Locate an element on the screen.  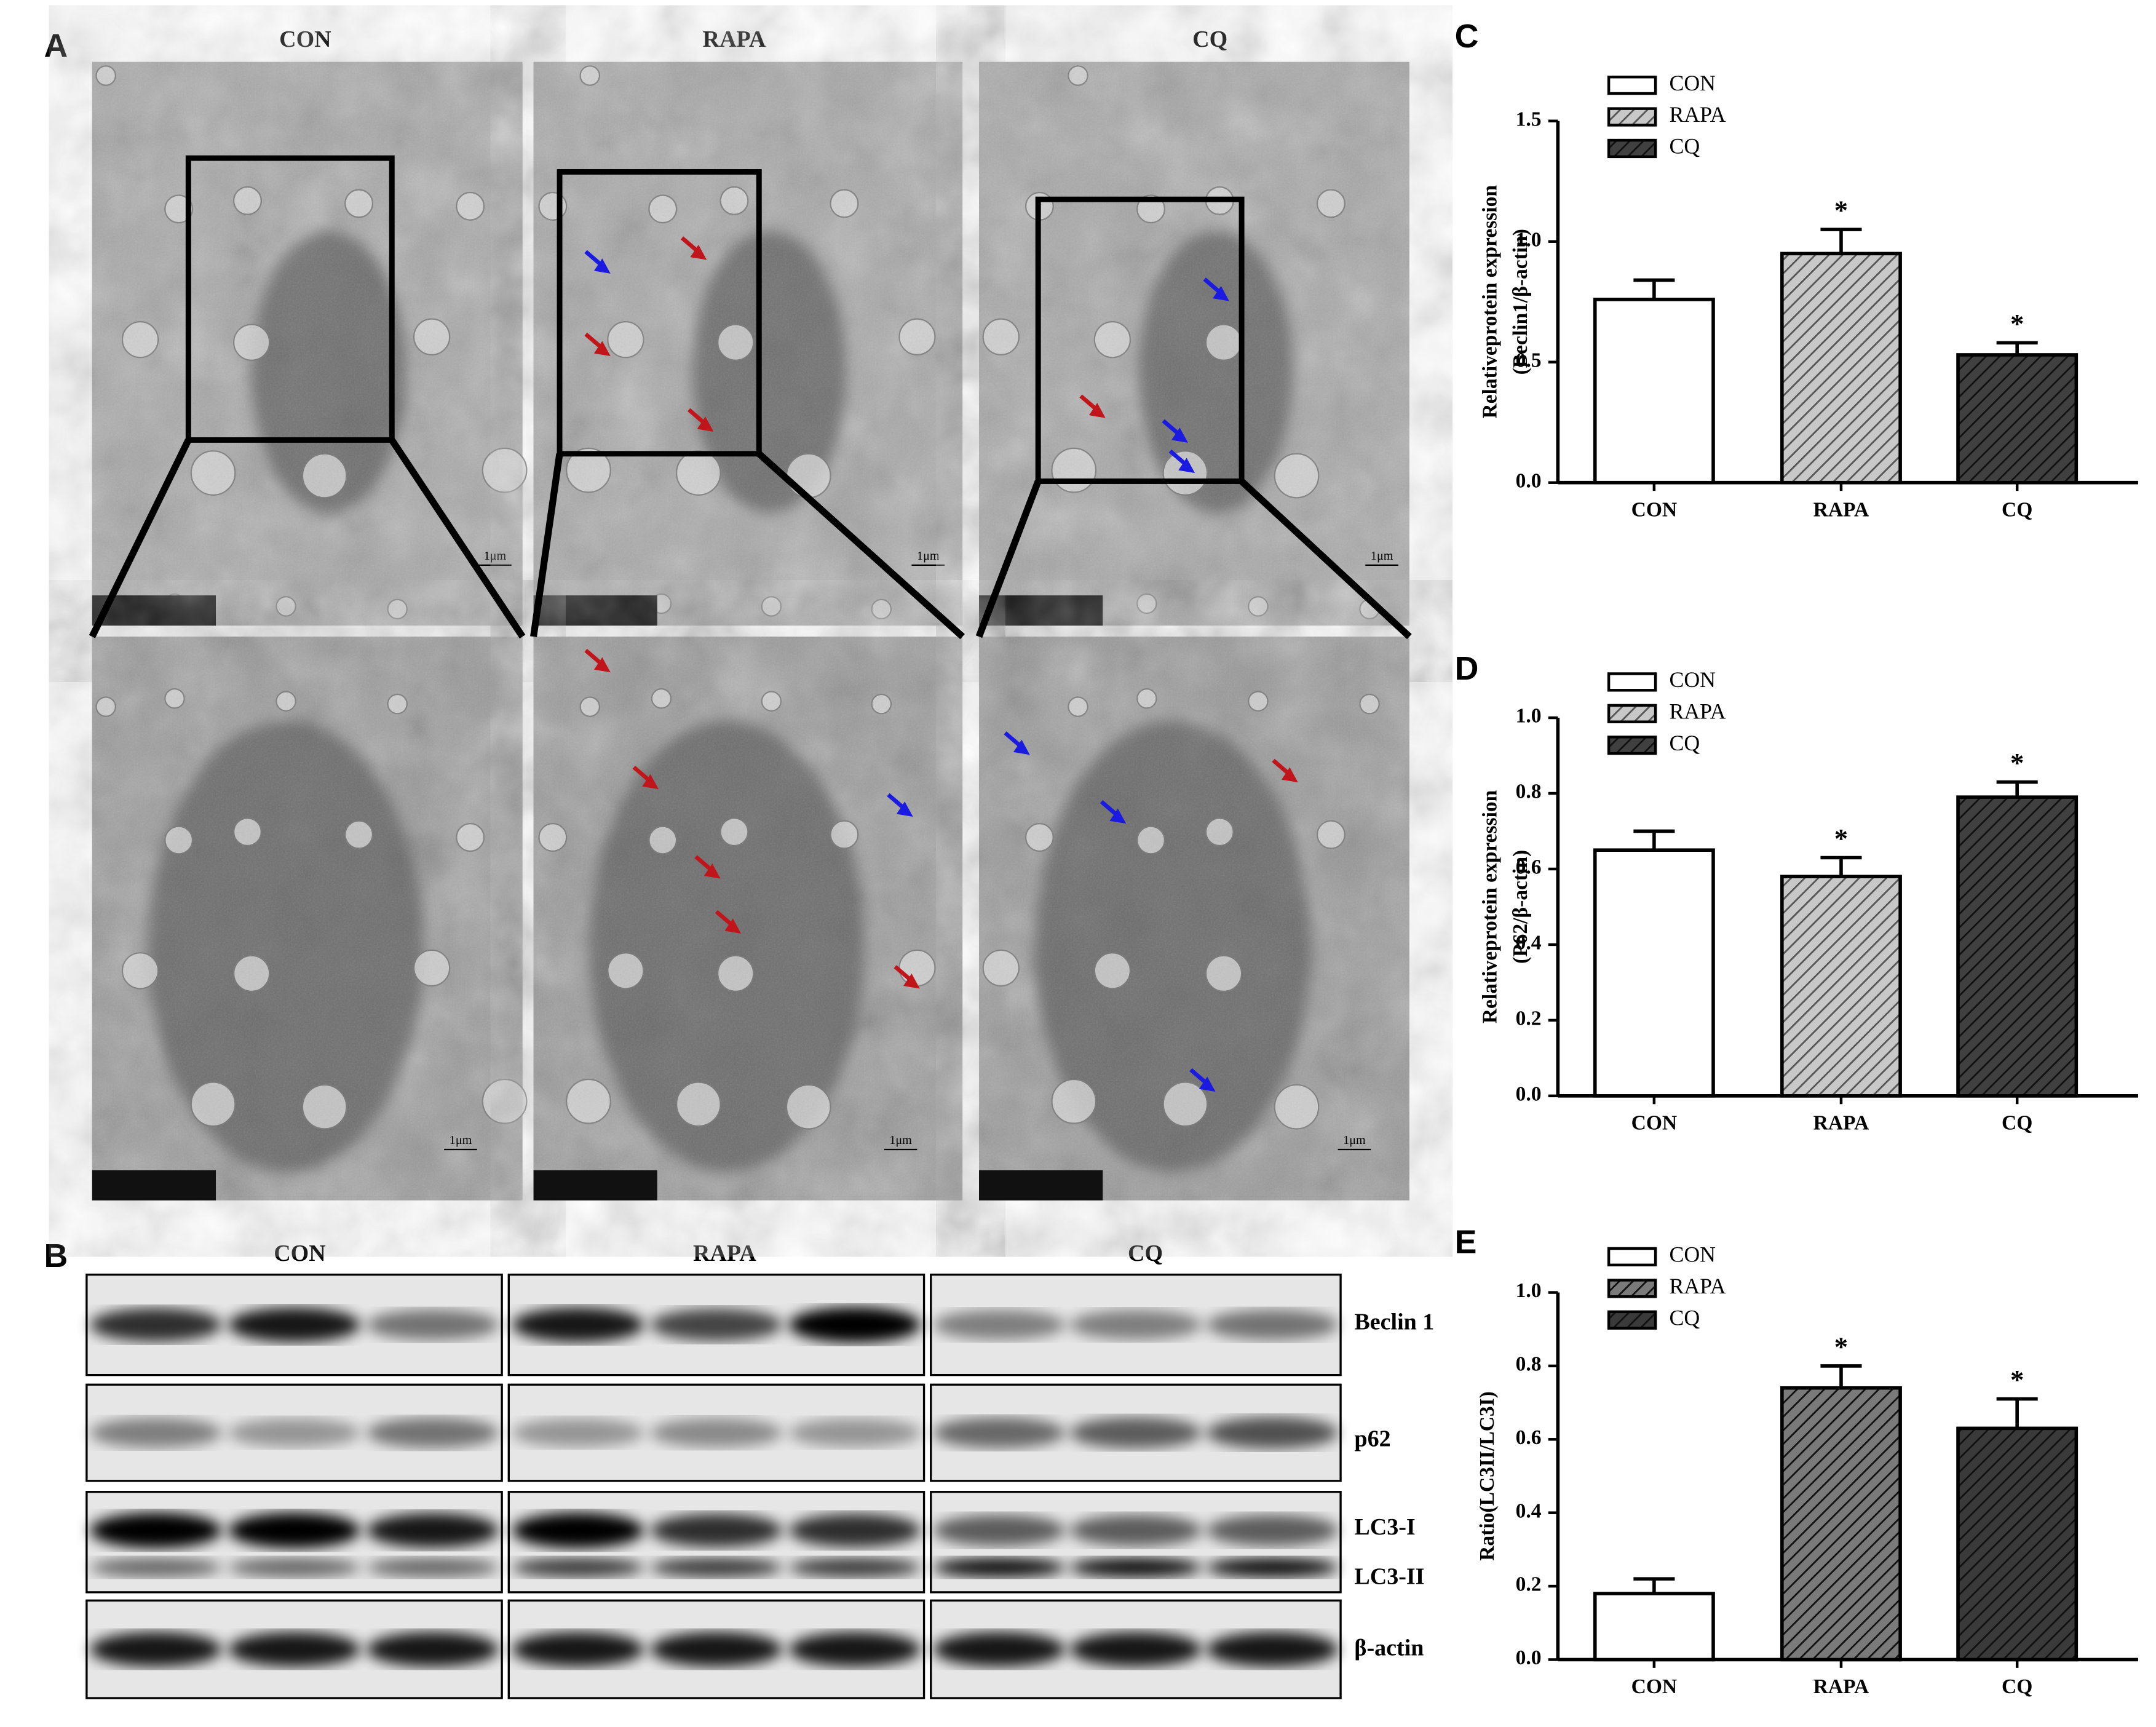
blot-row-label: LC3-I is located at coordinates (1384, 1527).